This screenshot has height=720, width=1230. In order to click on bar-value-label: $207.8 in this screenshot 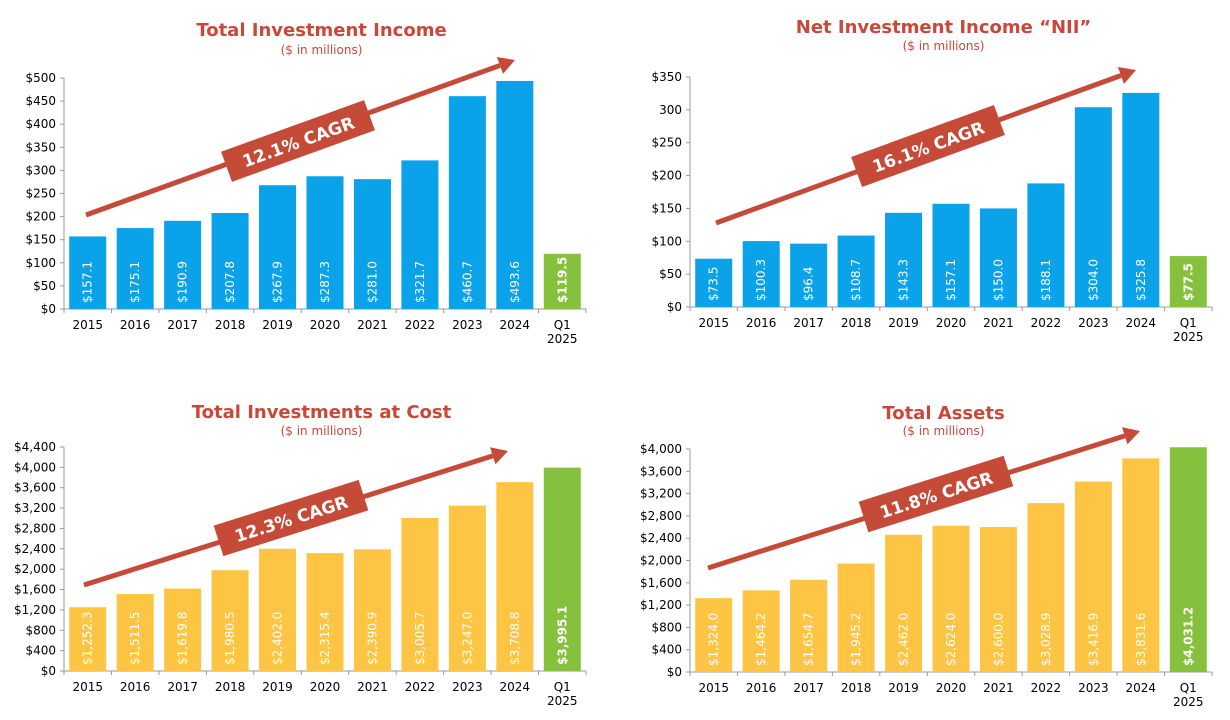, I will do `click(230, 282)`.